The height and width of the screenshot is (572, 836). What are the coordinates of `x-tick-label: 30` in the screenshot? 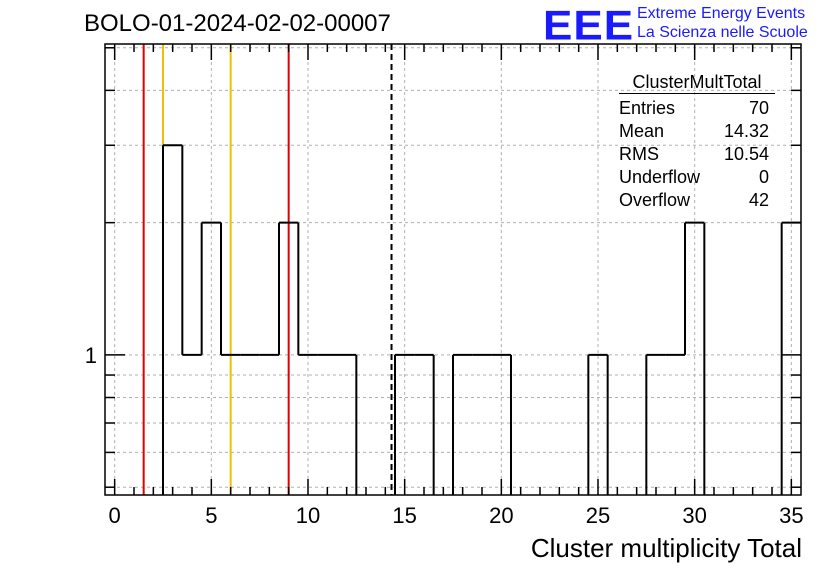 It's located at (694, 515).